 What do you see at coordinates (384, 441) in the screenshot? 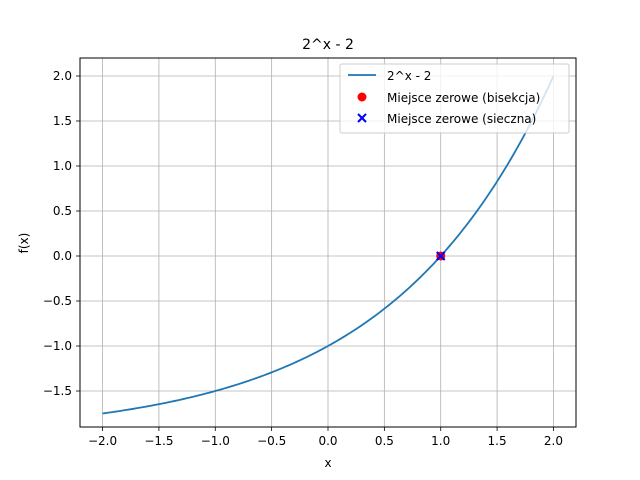
I see `x-tick-label: 0.5` at bounding box center [384, 441].